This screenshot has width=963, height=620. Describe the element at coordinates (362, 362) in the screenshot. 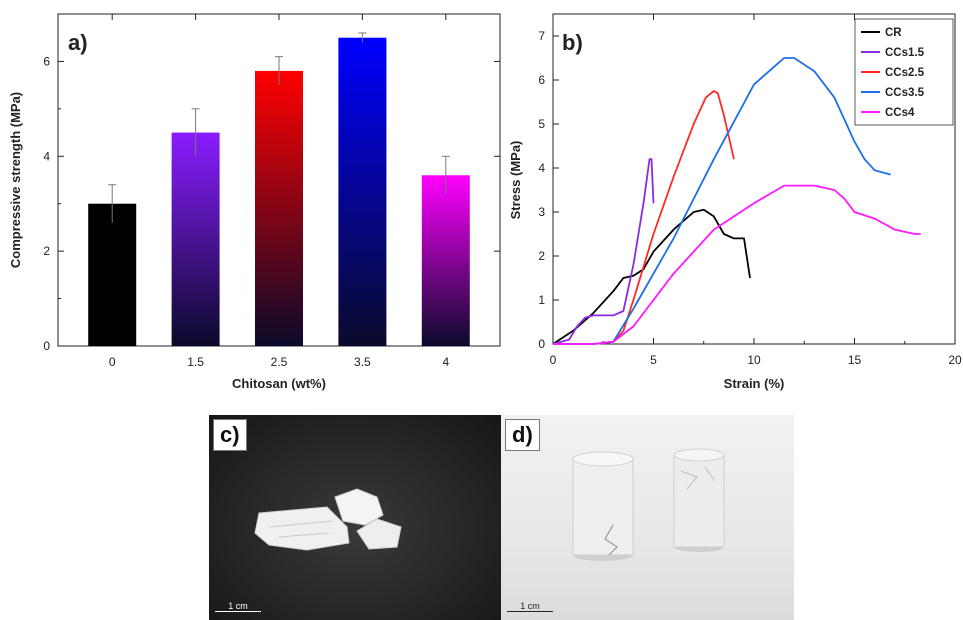

I see `x-tick-label-a: 3.5` at that location.